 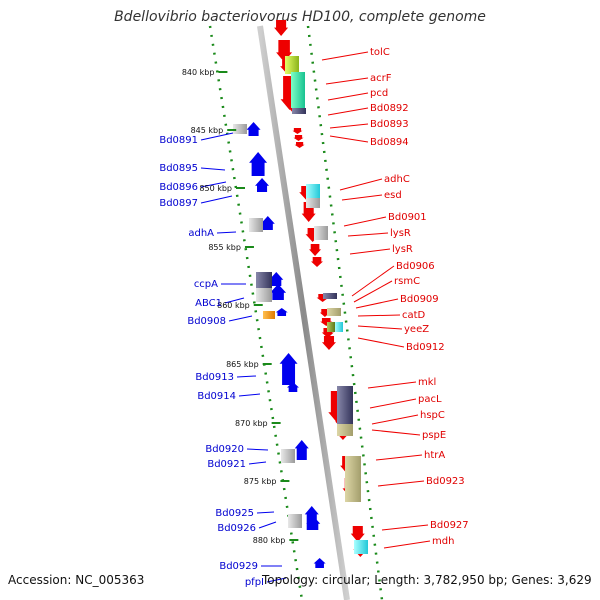 What do you see at coordinates (427, 382) in the screenshot?
I see `gene-label-mkl: mkl` at bounding box center [427, 382].